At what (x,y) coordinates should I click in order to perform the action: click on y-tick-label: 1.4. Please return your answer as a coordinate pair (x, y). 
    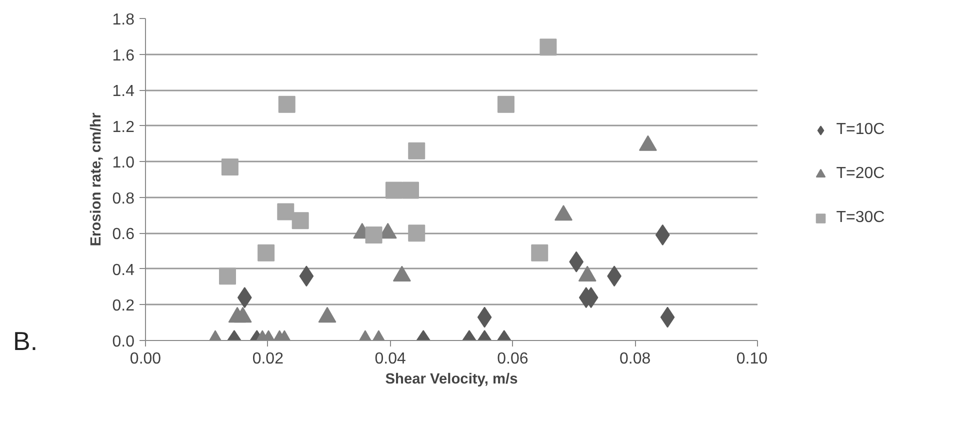
    Looking at the image, I should click on (123, 91).